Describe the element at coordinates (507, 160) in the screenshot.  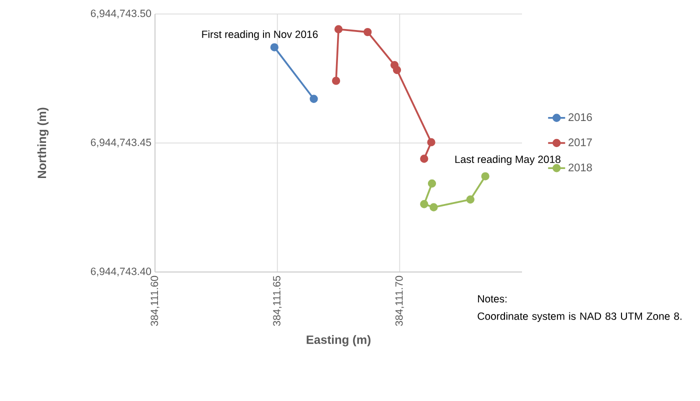
I see `annotation: Last reading May 2018` at that location.